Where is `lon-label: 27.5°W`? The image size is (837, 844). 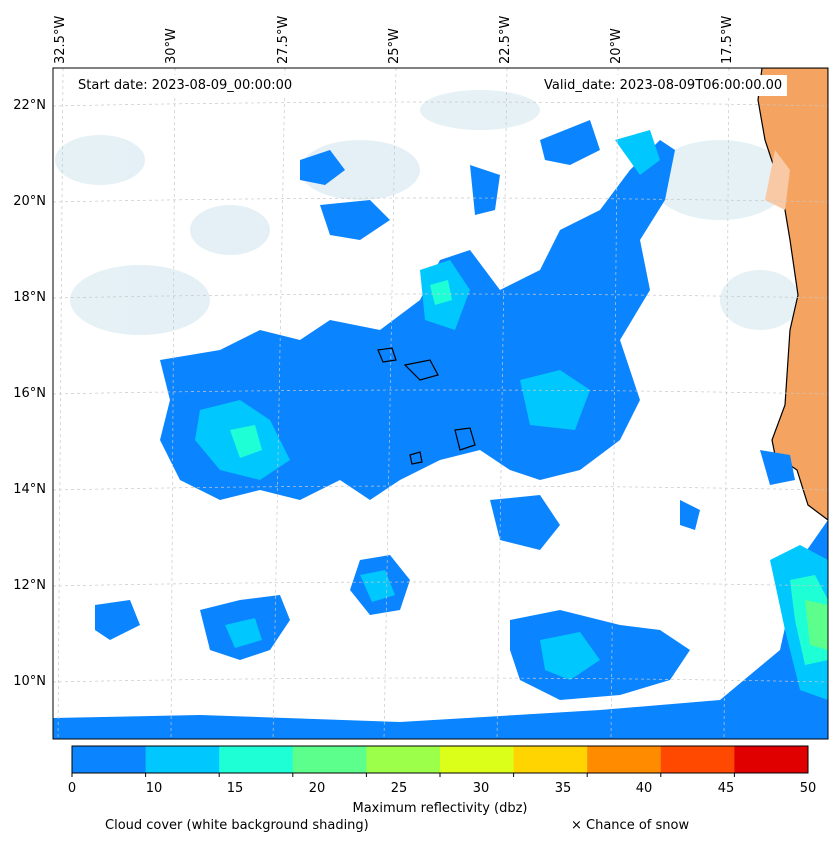
lon-label: 27.5°W is located at coordinates (283, 39).